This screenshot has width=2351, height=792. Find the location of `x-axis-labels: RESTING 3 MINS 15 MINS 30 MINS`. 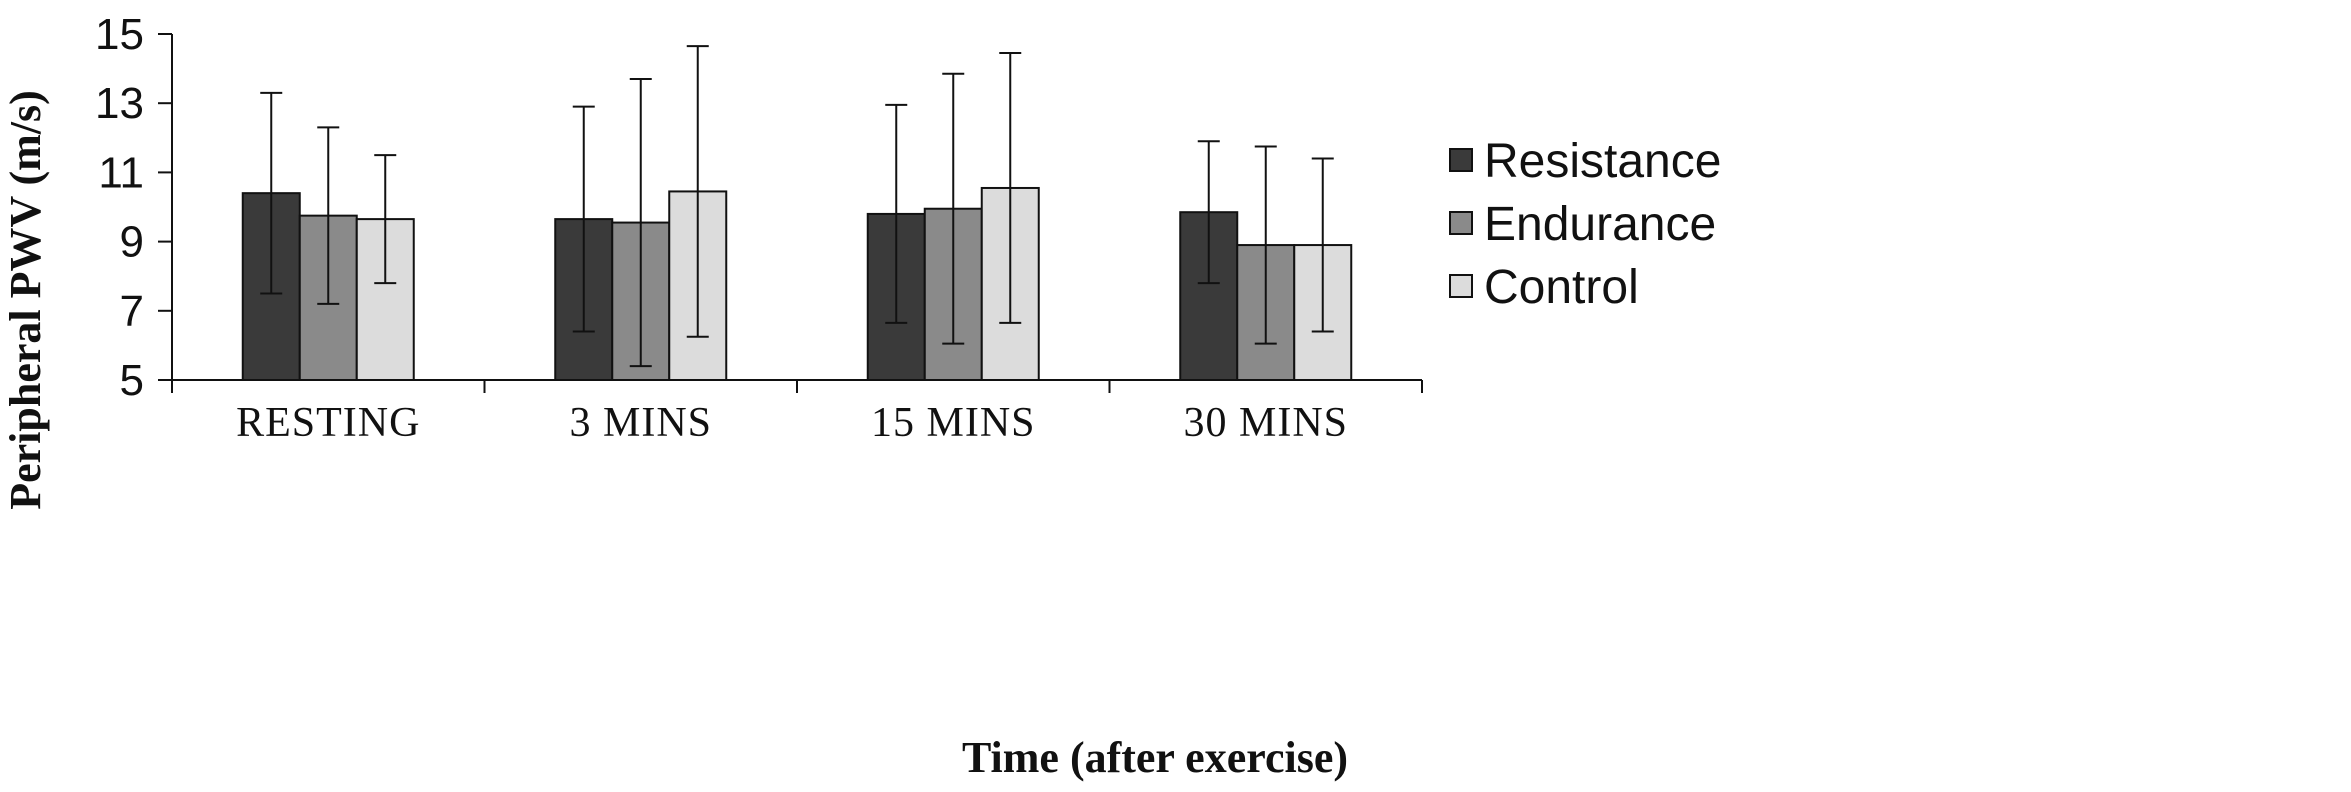

x-axis-labels: RESTING 3 MINS 15 MINS 30 MINS is located at coordinates (792, 423).